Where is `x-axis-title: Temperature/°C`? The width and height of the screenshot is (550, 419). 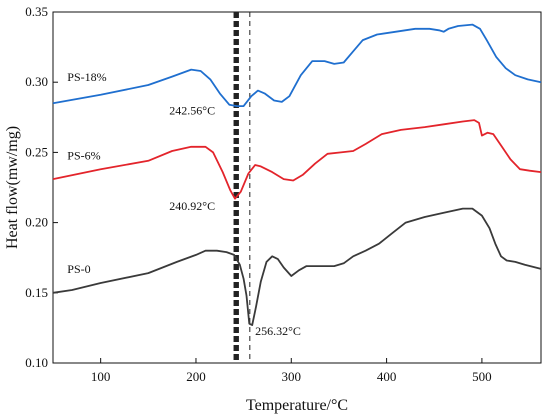 x-axis-title: Temperature/°C is located at coordinates (297, 405).